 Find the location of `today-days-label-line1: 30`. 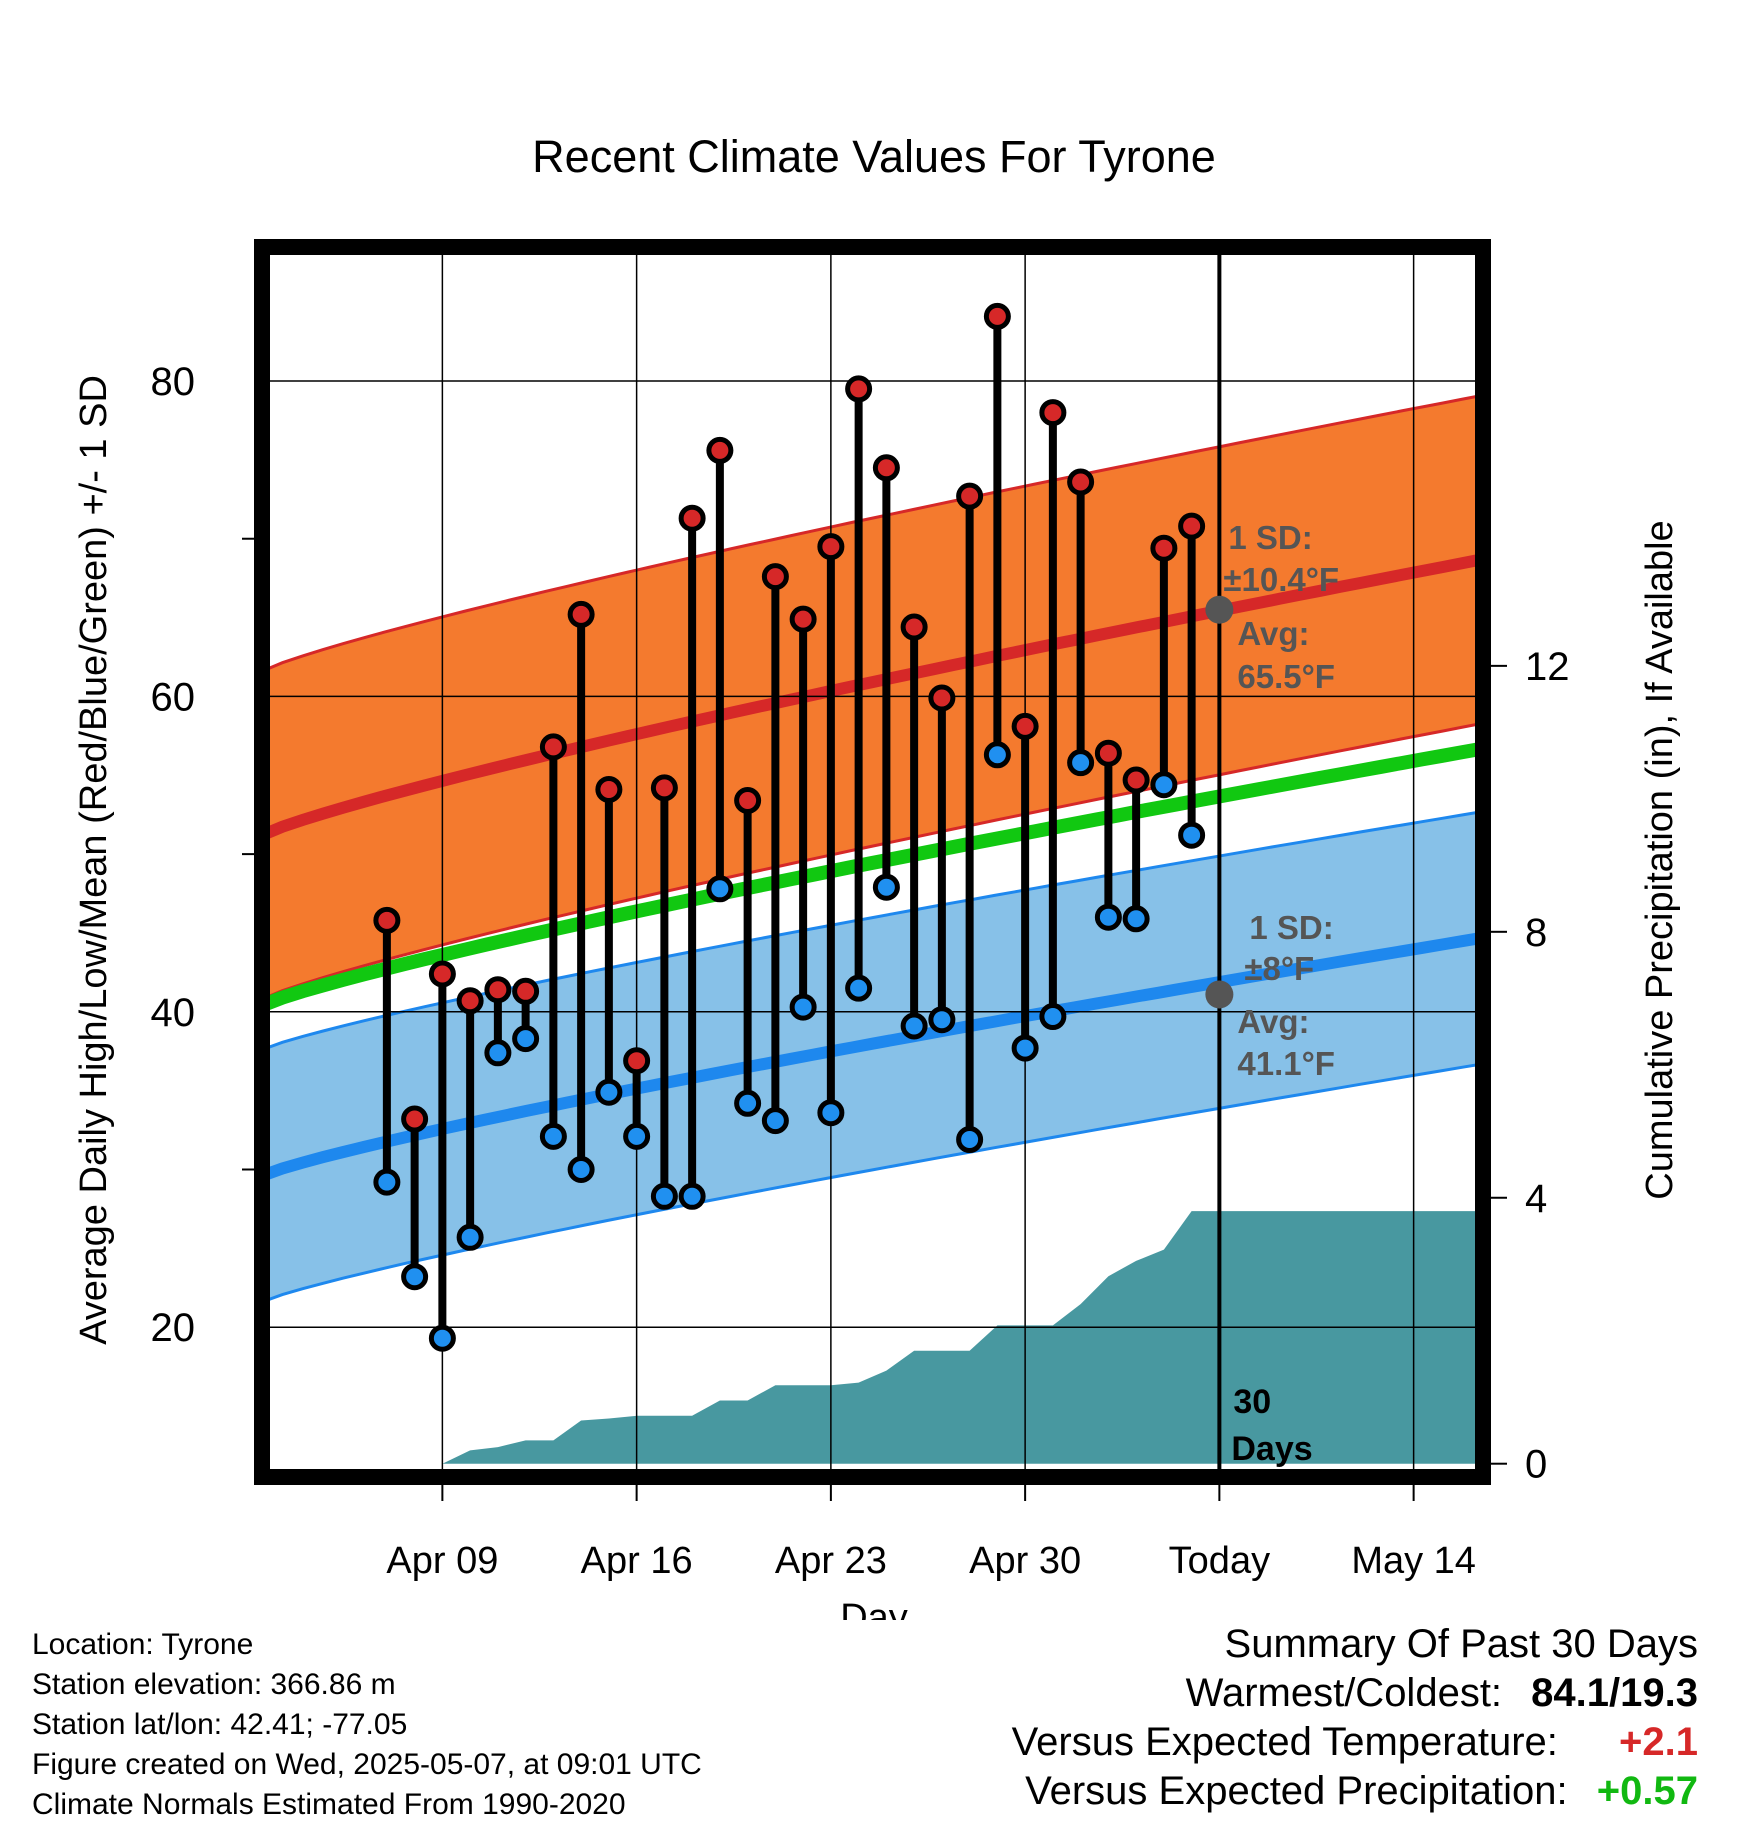

today-days-label-line1: 30 is located at coordinates (1252, 1402).